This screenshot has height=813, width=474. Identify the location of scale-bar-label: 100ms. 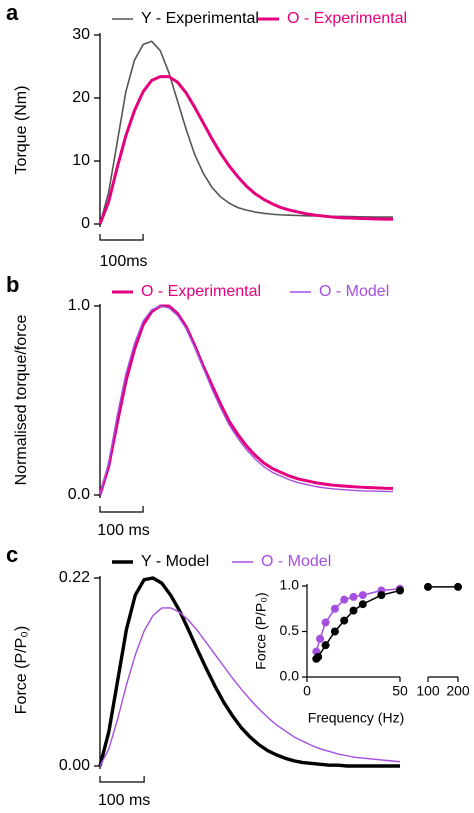
(124, 261).